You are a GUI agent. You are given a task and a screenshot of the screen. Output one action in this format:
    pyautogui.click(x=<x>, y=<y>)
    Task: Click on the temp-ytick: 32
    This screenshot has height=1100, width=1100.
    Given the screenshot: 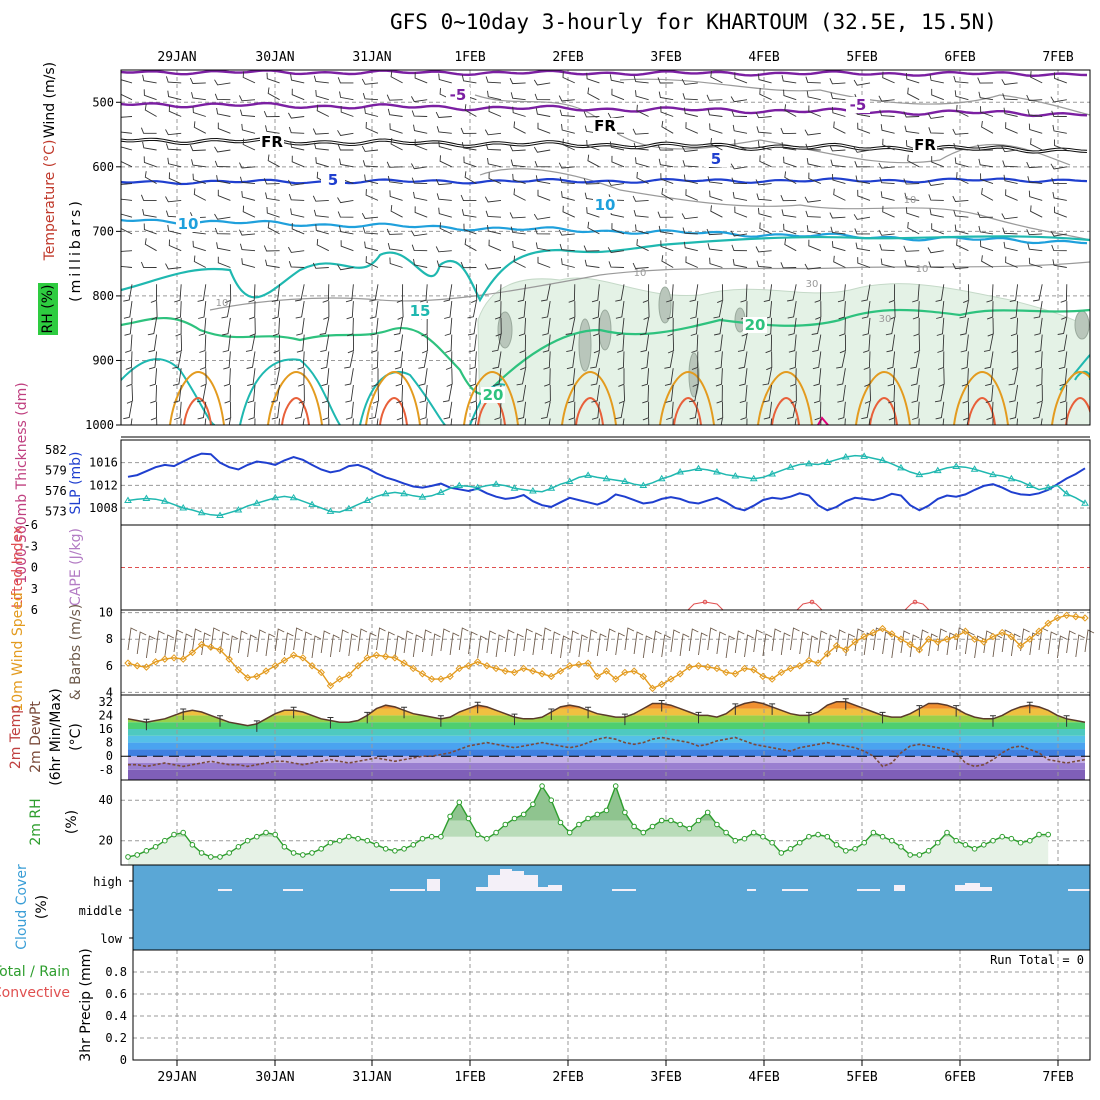 What is the action you would take?
    pyautogui.click(x=106, y=702)
    